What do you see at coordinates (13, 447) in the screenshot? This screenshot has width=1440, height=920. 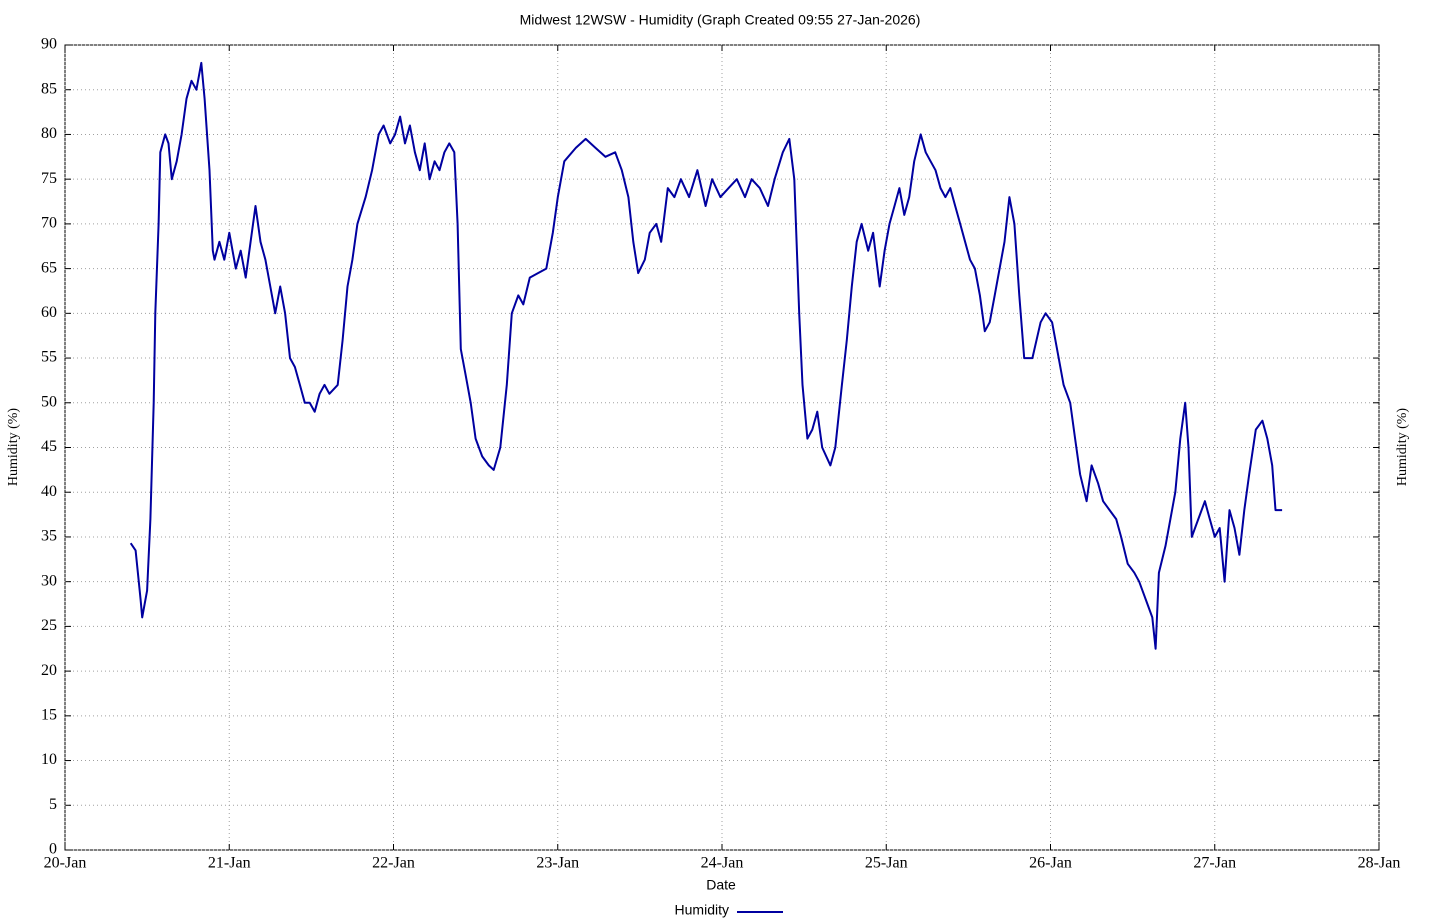 I see `y-axis-label: Humidity (%)` at bounding box center [13, 447].